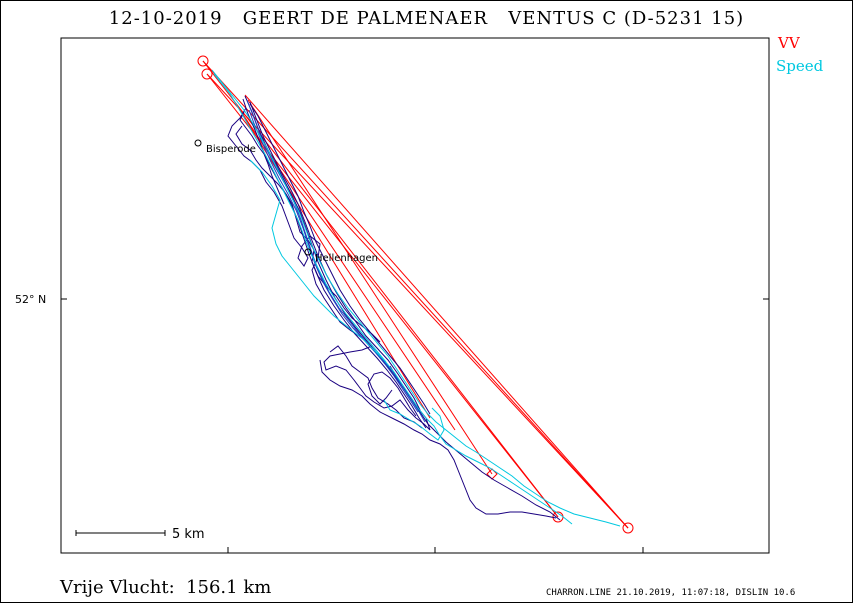 This screenshot has width=853, height=603. I want to click on scale-label: 5 km, so click(188, 534).